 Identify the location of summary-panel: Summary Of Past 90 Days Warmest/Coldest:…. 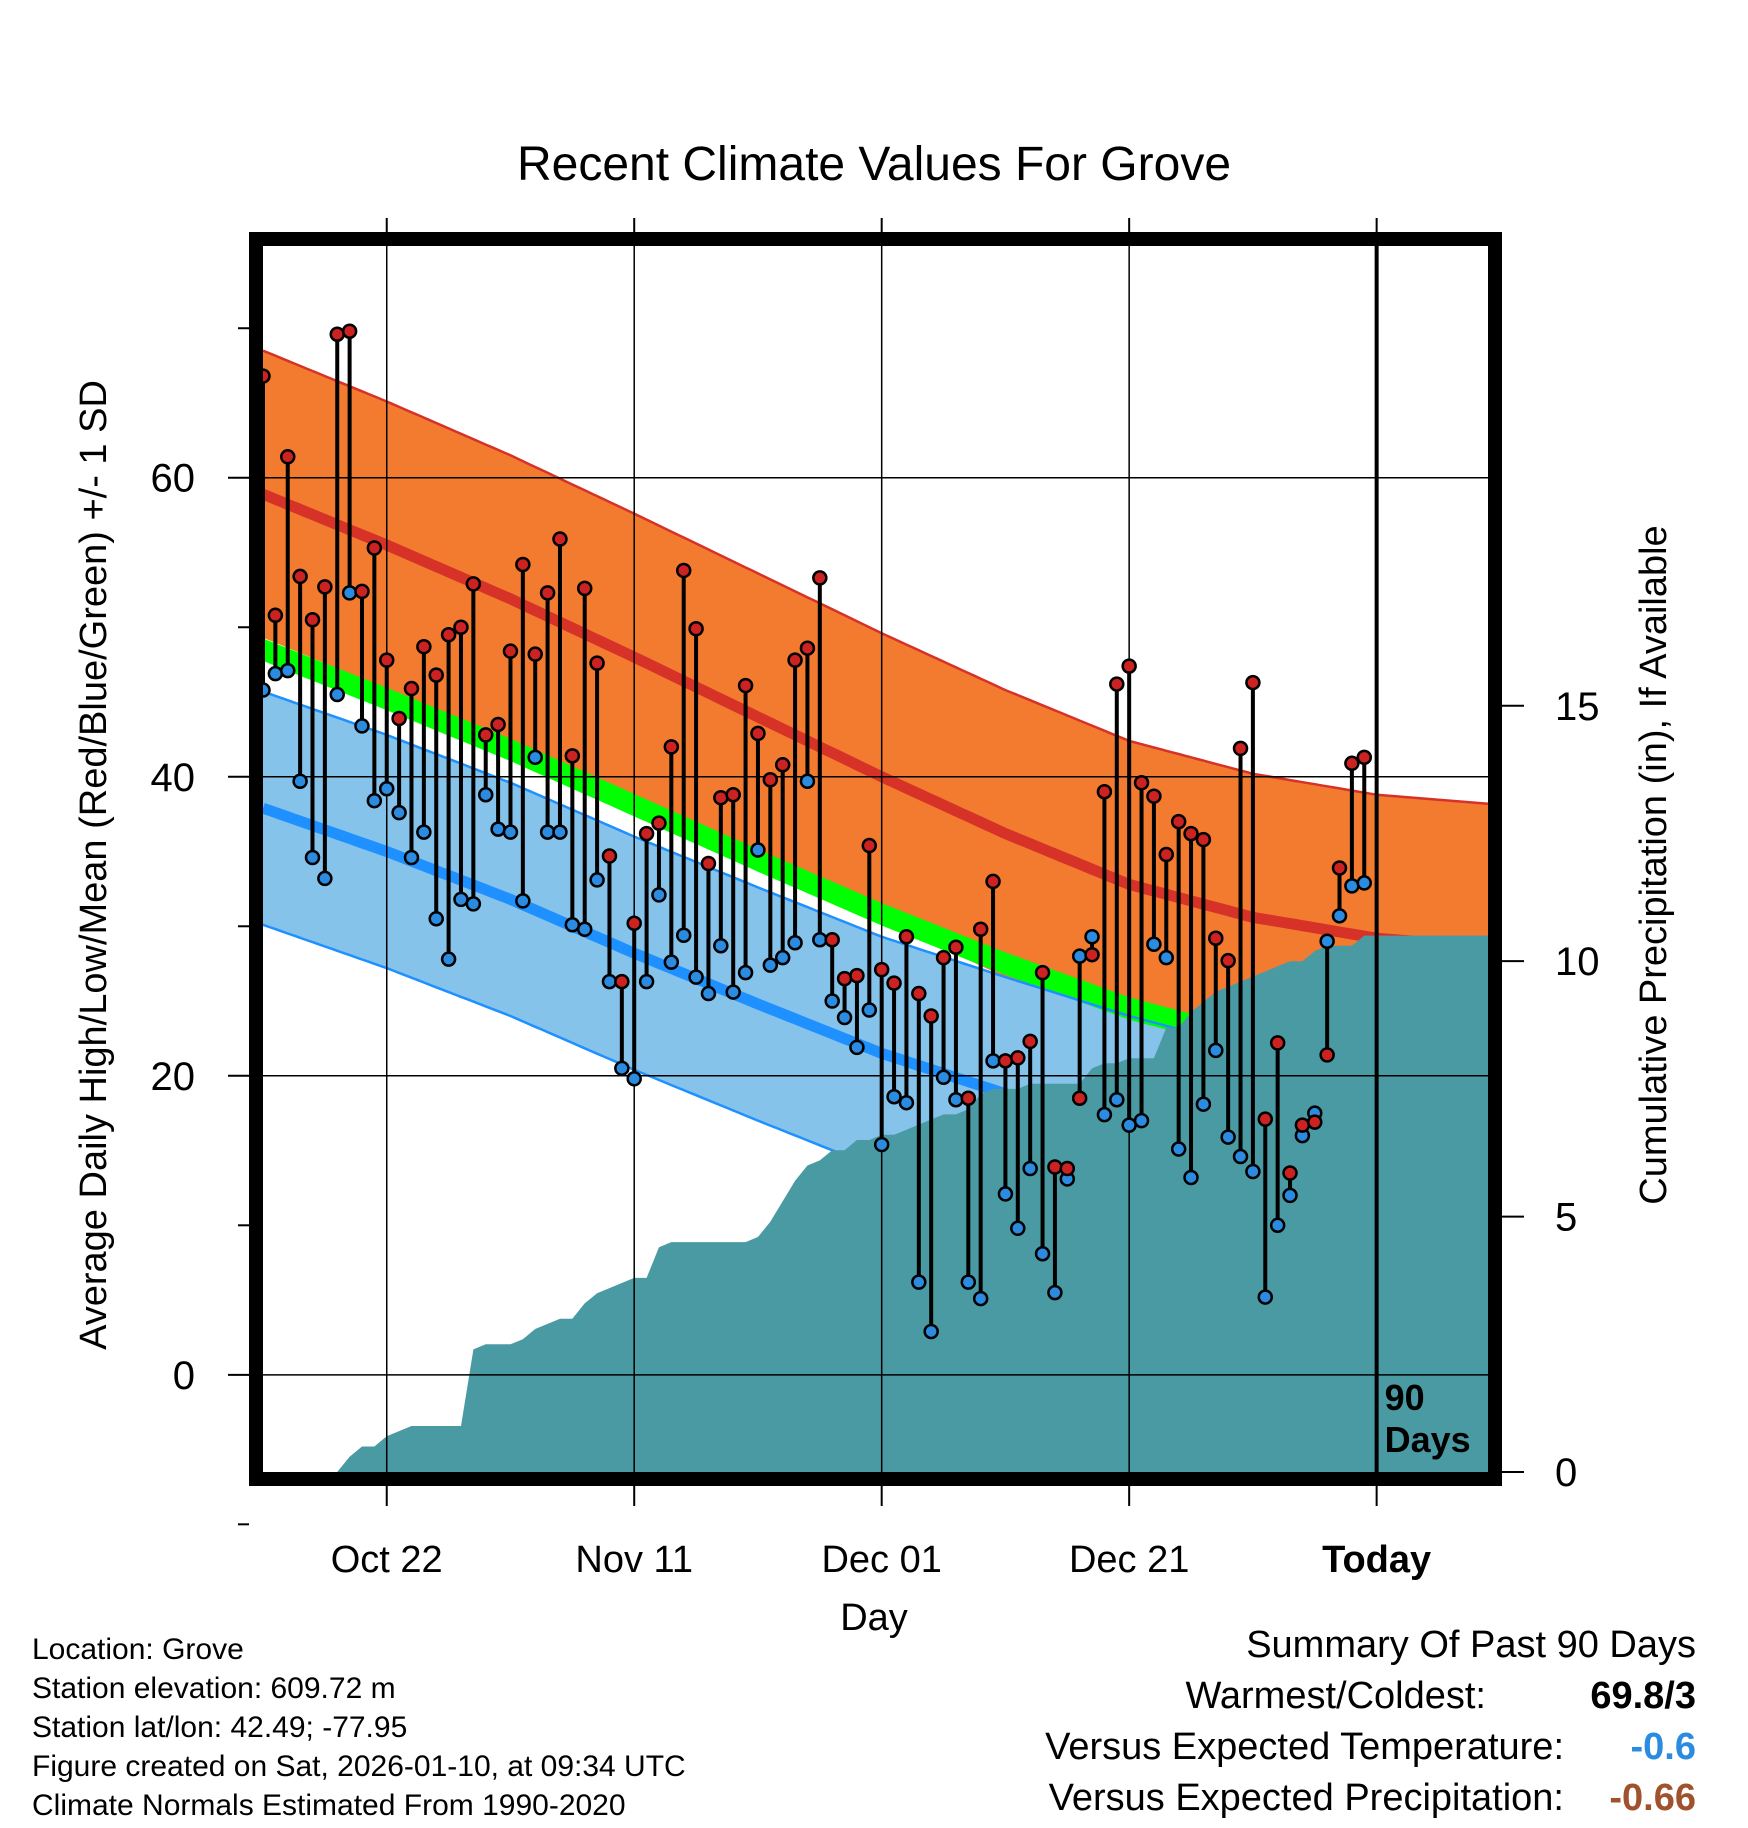
(1316, 1726).